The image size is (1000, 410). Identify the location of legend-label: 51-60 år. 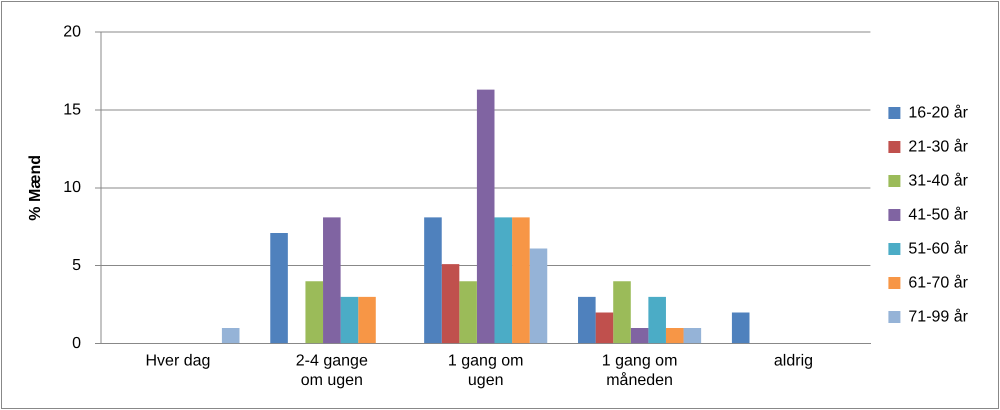
(938, 249).